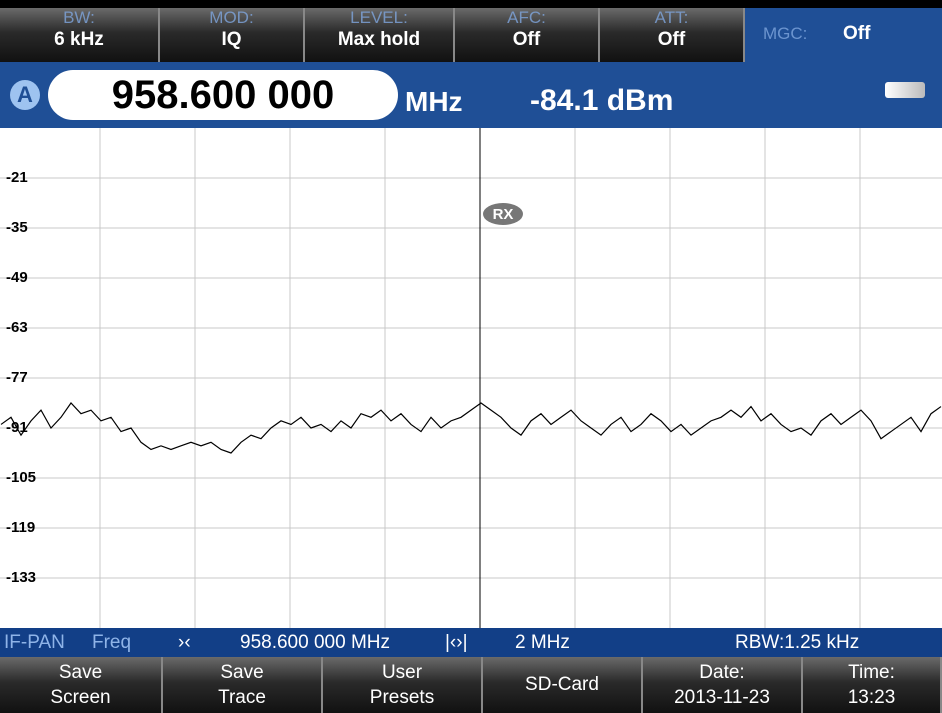 This screenshot has width=942, height=713. I want to click on softkey-line: 13:23, so click(871, 697).